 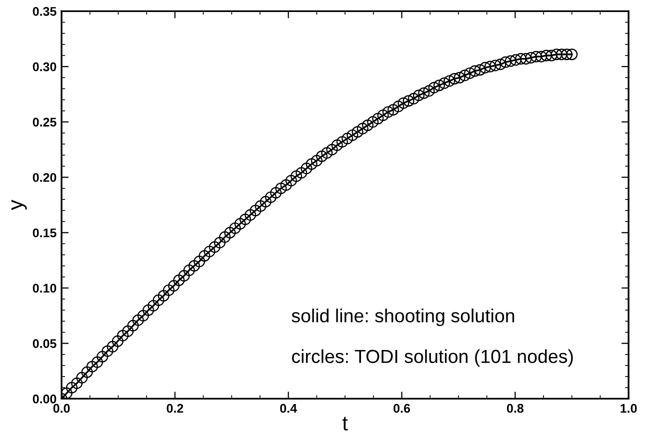 I want to click on x-tick-label: 0.0, so click(x=61, y=408).